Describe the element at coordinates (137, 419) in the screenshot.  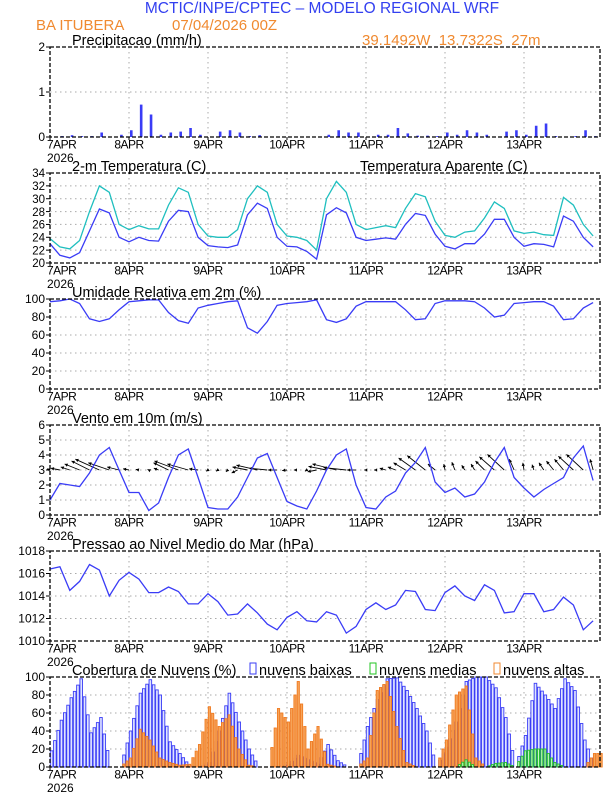
I see `panel-title: Vento em 10m (m/s)` at that location.